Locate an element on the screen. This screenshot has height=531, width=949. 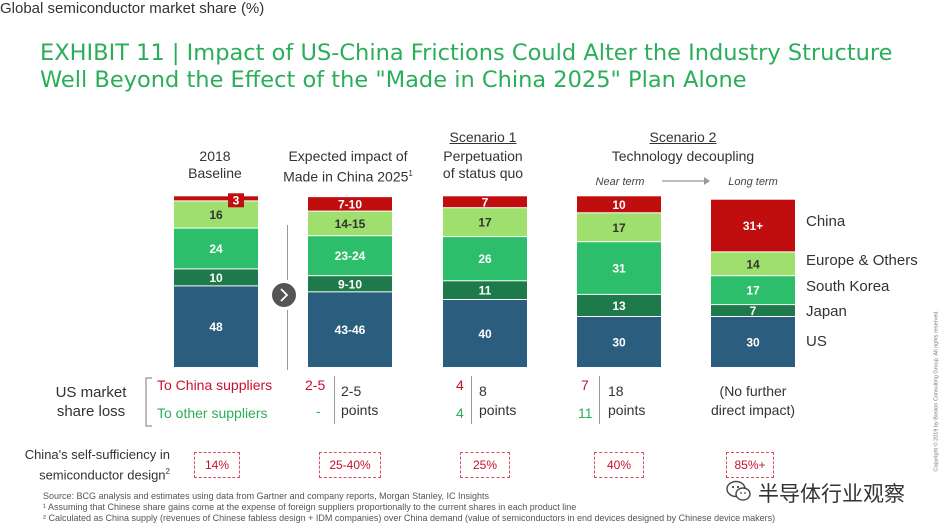
legend-europe-others: Europe & Others is located at coordinates (862, 260).